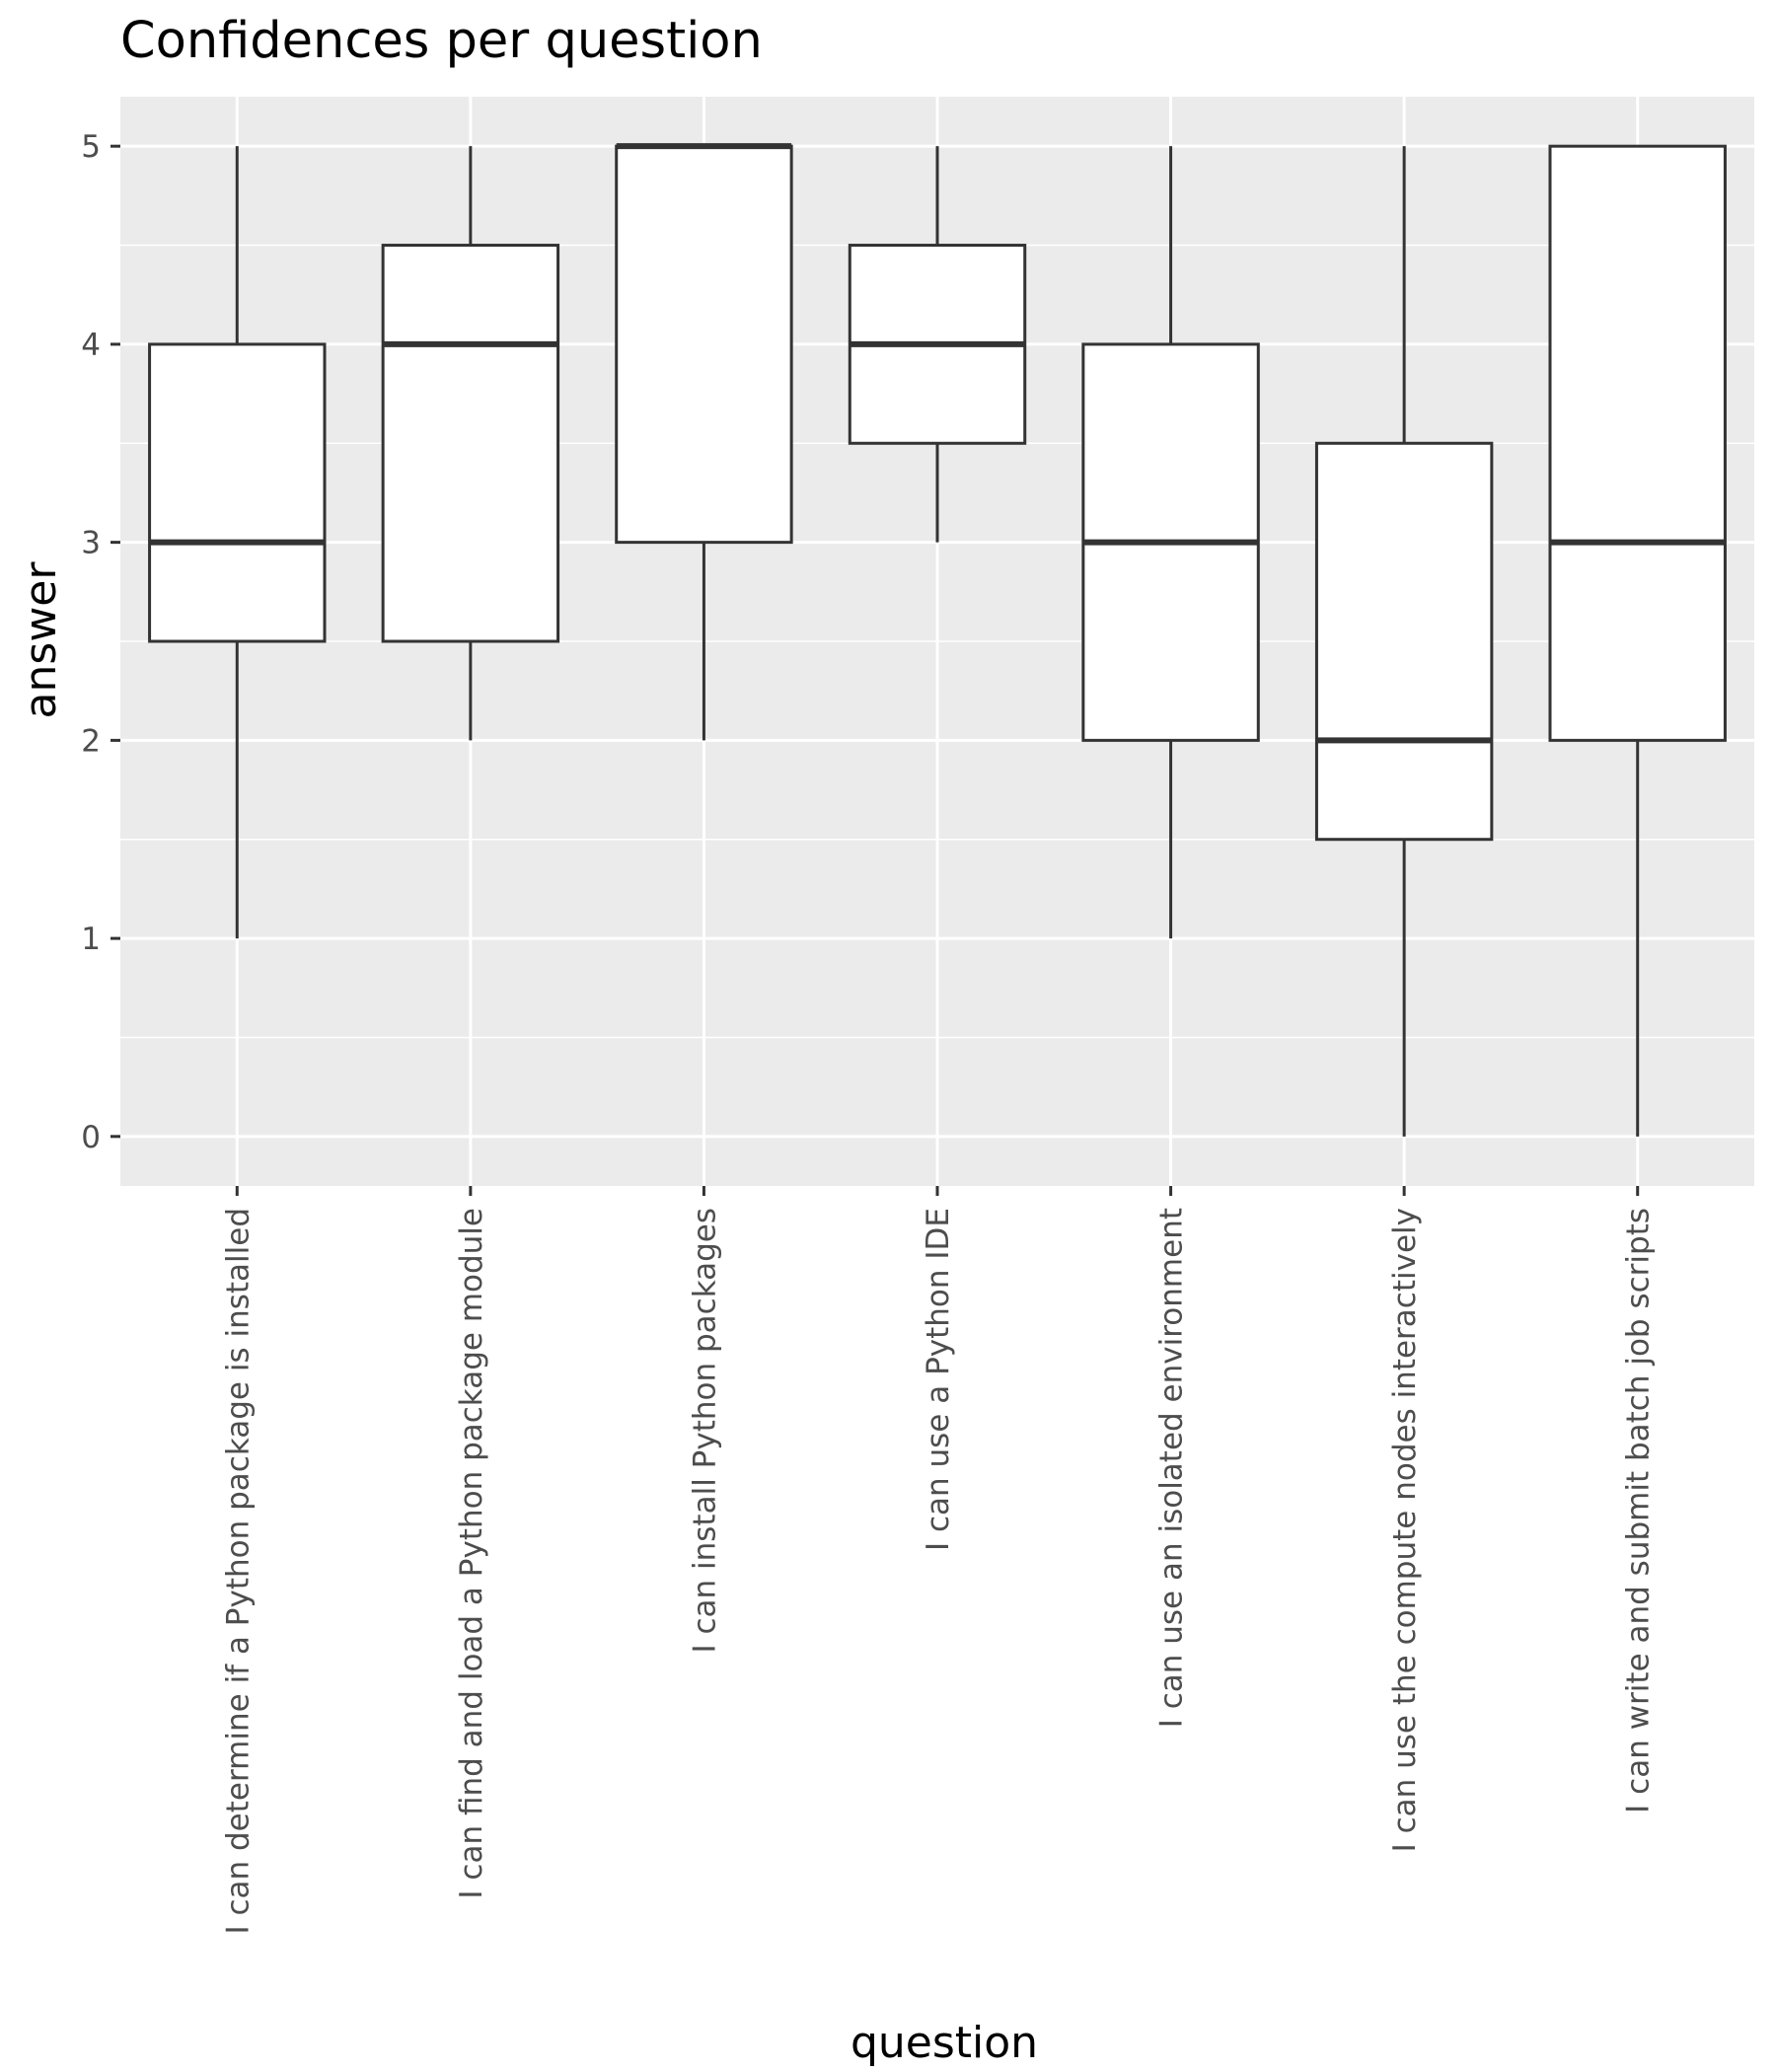 This screenshot has width=1776, height=2072. What do you see at coordinates (91, 741) in the screenshot?
I see `y-tick-label: 2` at bounding box center [91, 741].